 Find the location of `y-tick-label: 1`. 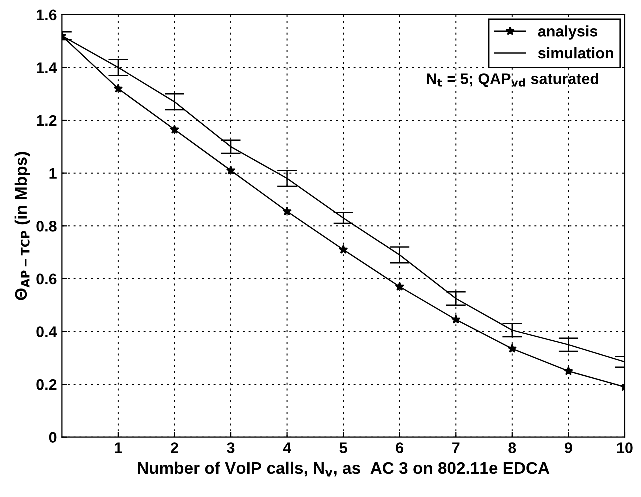

y-tick-label: 1 is located at coordinates (53, 173).